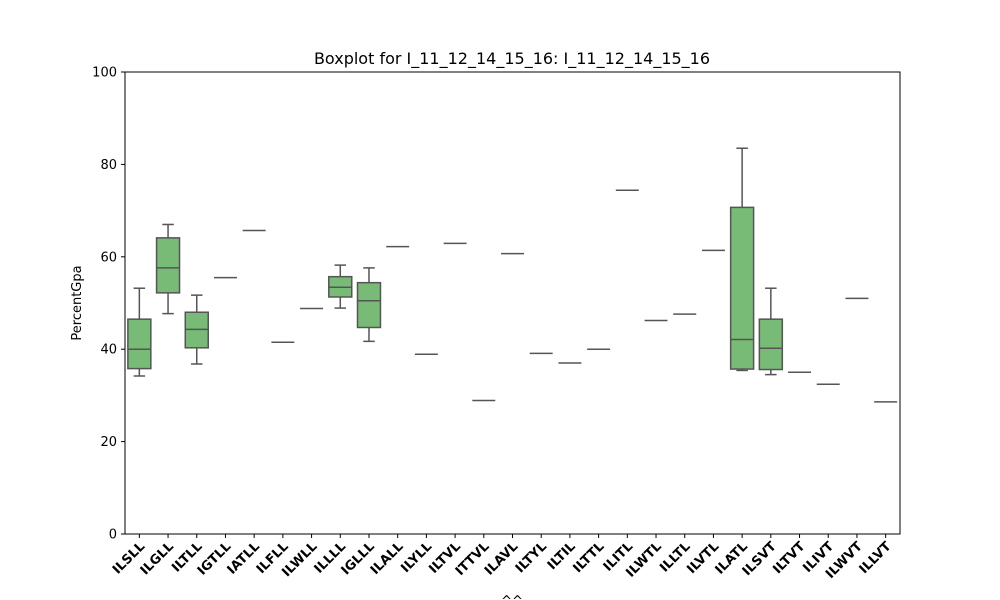  Describe the element at coordinates (387, 558) in the screenshot. I see `x-tick-label: ILALL` at that location.